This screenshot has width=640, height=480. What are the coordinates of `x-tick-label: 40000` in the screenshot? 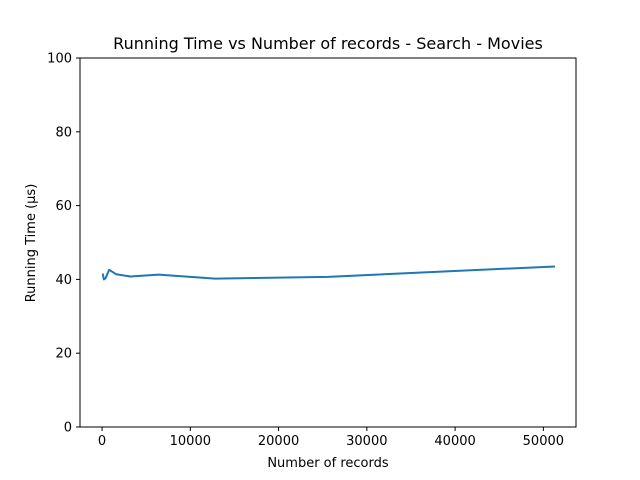 It's located at (454, 441).